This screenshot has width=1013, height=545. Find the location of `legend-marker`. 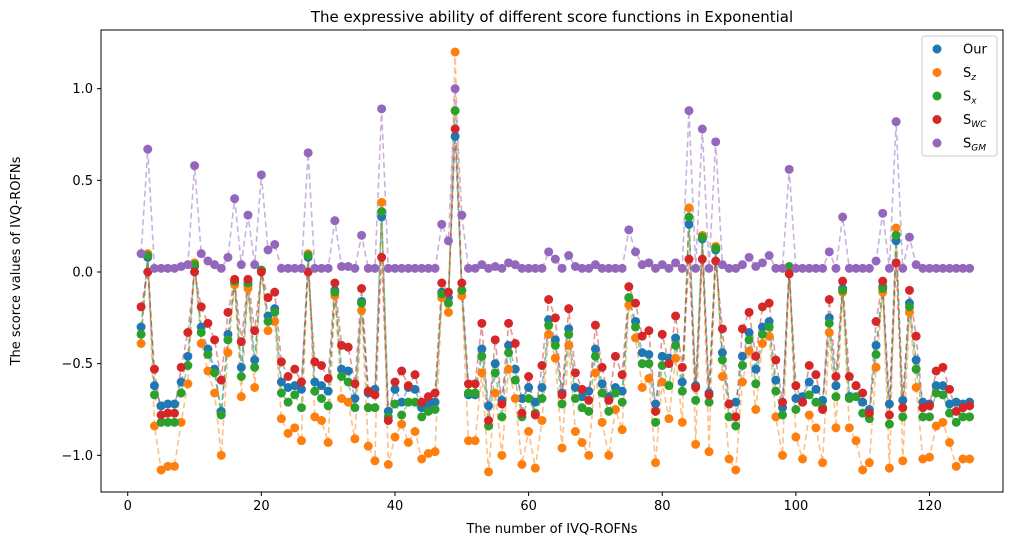

legend-marker is located at coordinates (937, 96).